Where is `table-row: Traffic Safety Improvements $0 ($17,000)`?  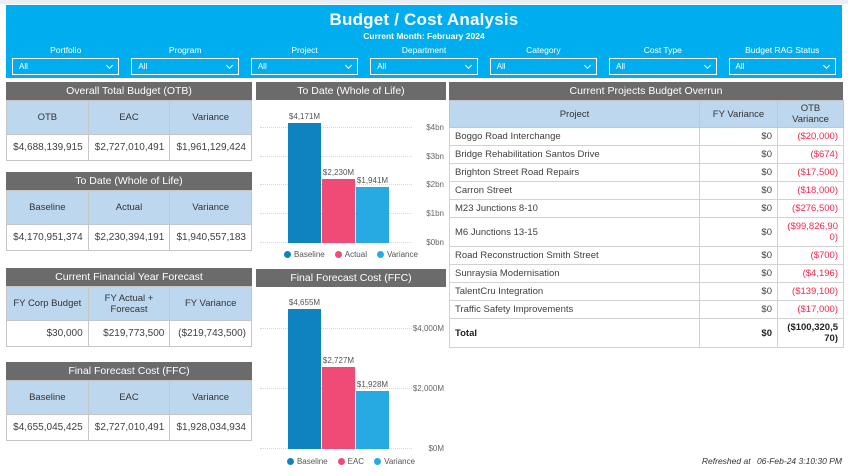 table-row: Traffic Safety Improvements $0 ($17,000) is located at coordinates (646, 309).